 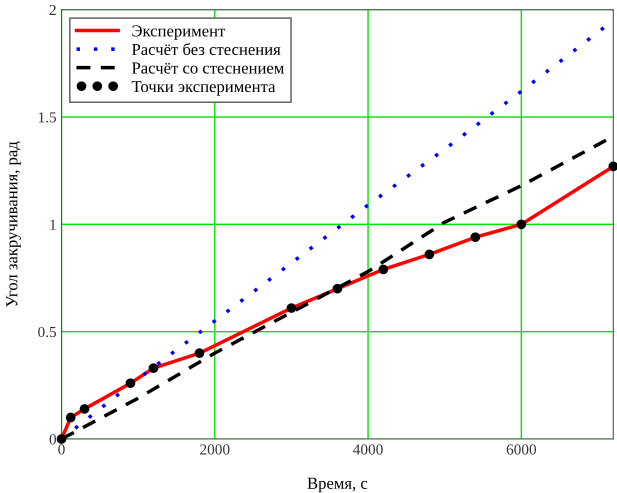 I want to click on legend-label: Расчёт без стеснения, so click(x=206, y=49).